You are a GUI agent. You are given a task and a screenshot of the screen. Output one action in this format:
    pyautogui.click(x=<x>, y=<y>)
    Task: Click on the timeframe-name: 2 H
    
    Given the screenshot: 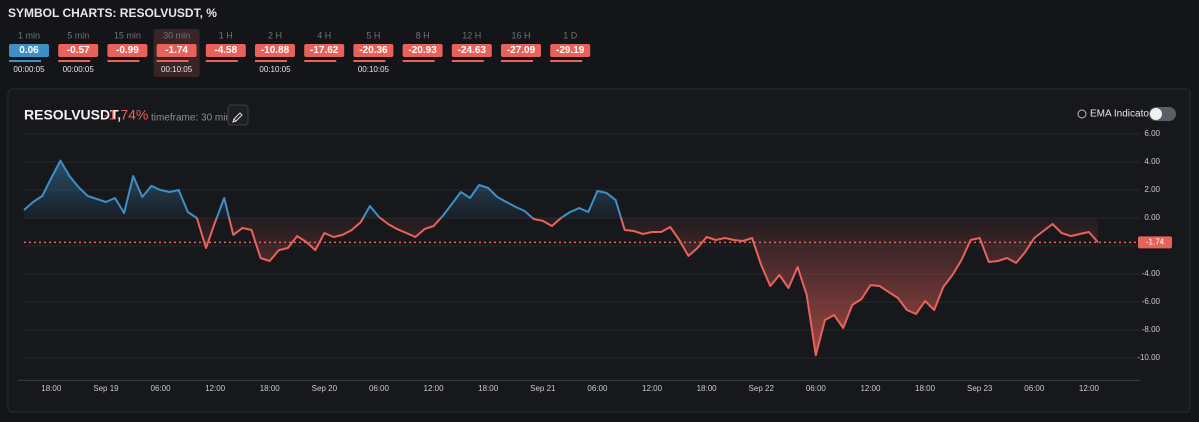 What is the action you would take?
    pyautogui.click(x=275, y=35)
    